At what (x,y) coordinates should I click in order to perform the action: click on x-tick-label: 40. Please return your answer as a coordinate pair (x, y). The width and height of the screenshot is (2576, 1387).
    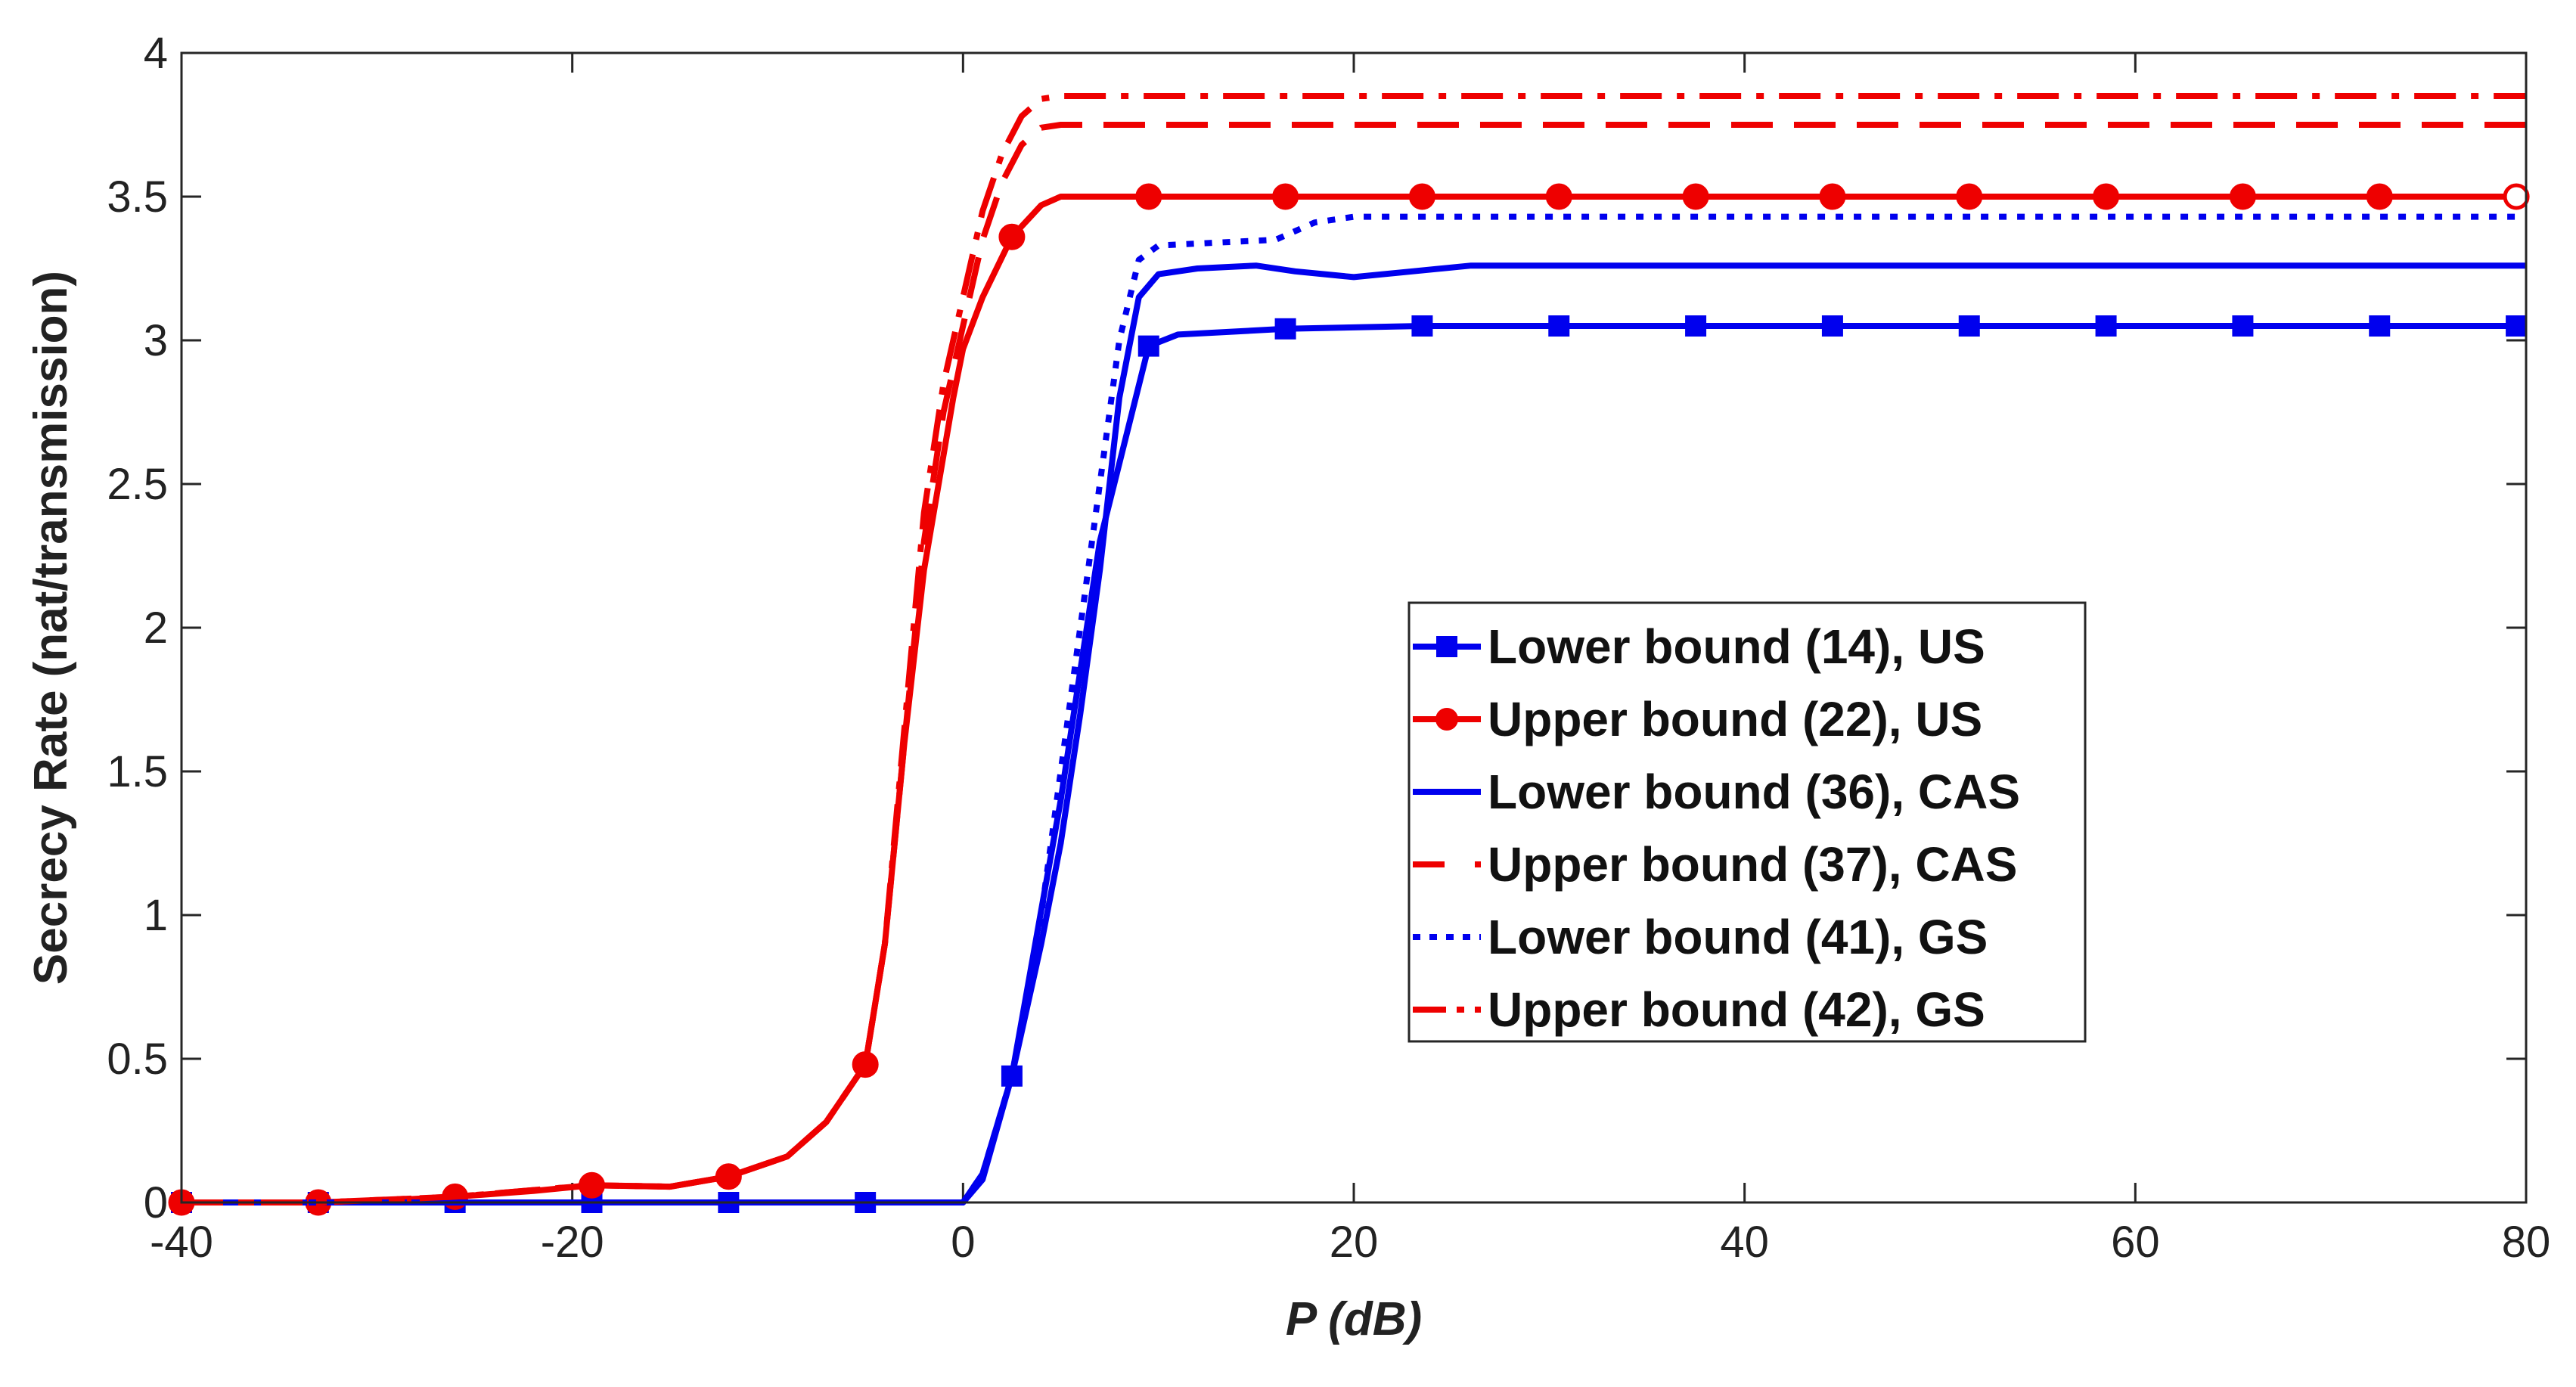
    Looking at the image, I should click on (1744, 1243).